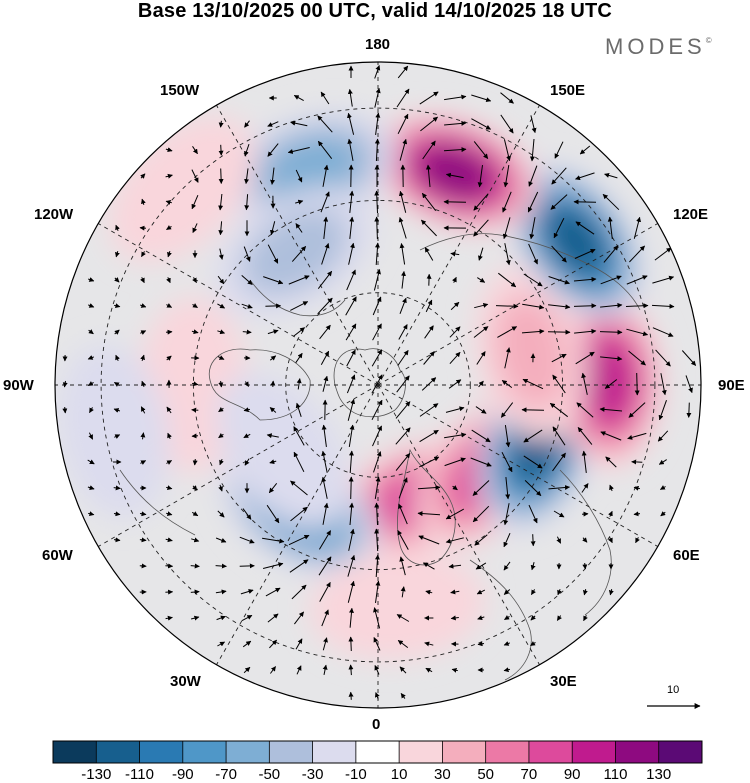  Describe the element at coordinates (691, 214) in the screenshot. I see `lon-label-120e: 120E` at that location.